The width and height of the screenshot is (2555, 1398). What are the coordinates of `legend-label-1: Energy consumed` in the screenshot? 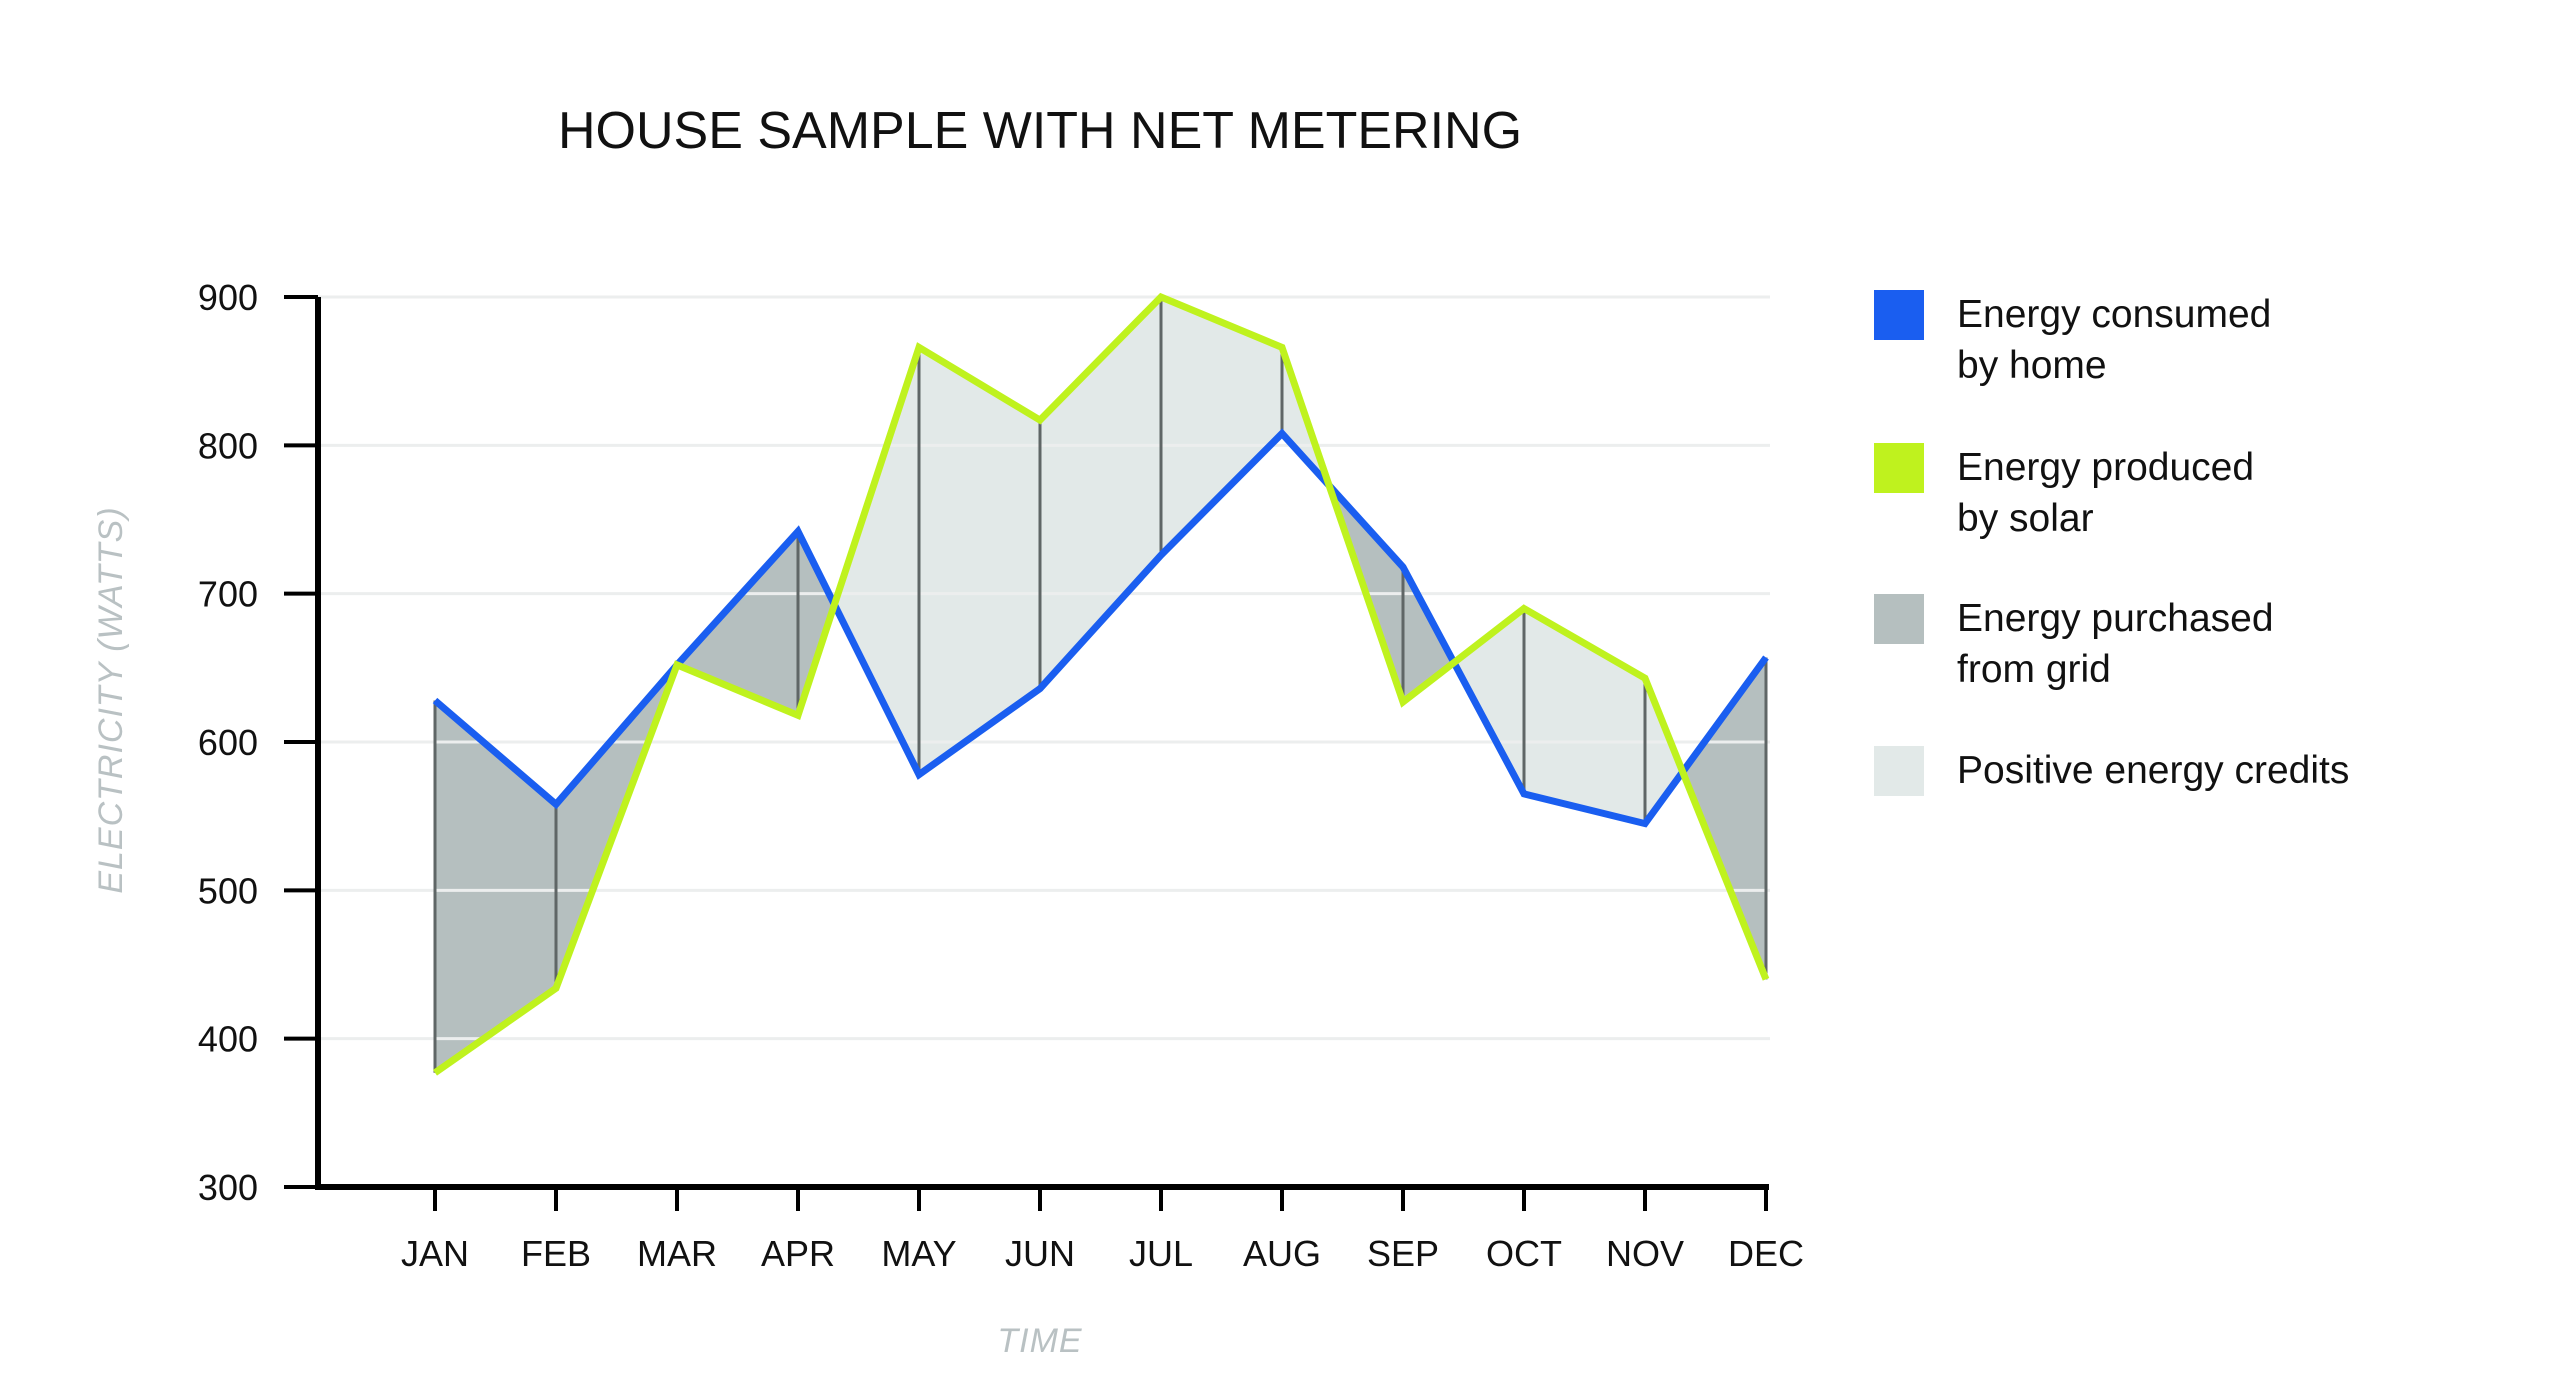 It's located at (2114, 314).